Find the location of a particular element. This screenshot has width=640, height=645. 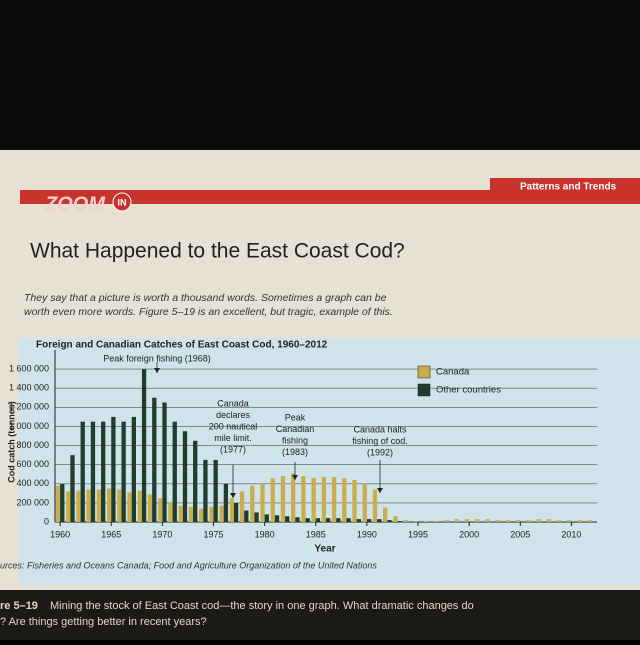

annotation: 200 nautical is located at coordinates (233, 426).